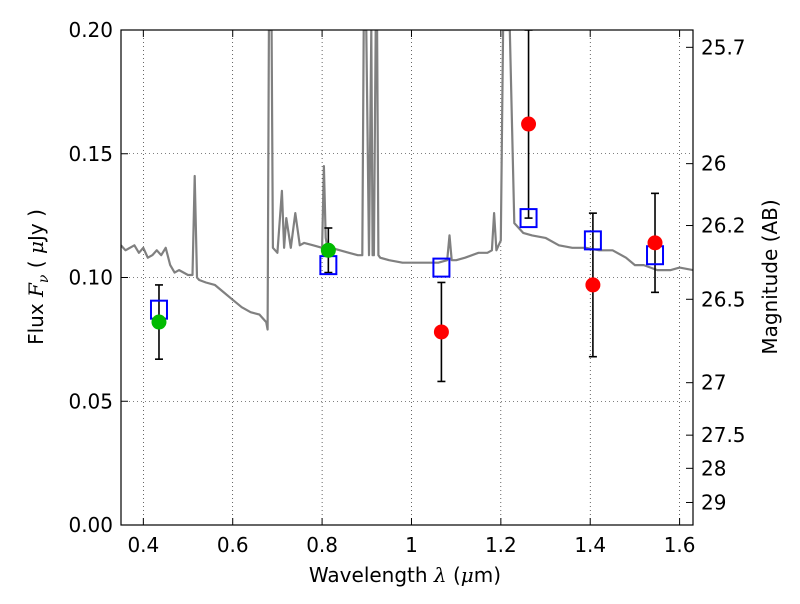 The width and height of the screenshot is (800, 604). I want to click on y-tick-label: 0.05, so click(90, 401).